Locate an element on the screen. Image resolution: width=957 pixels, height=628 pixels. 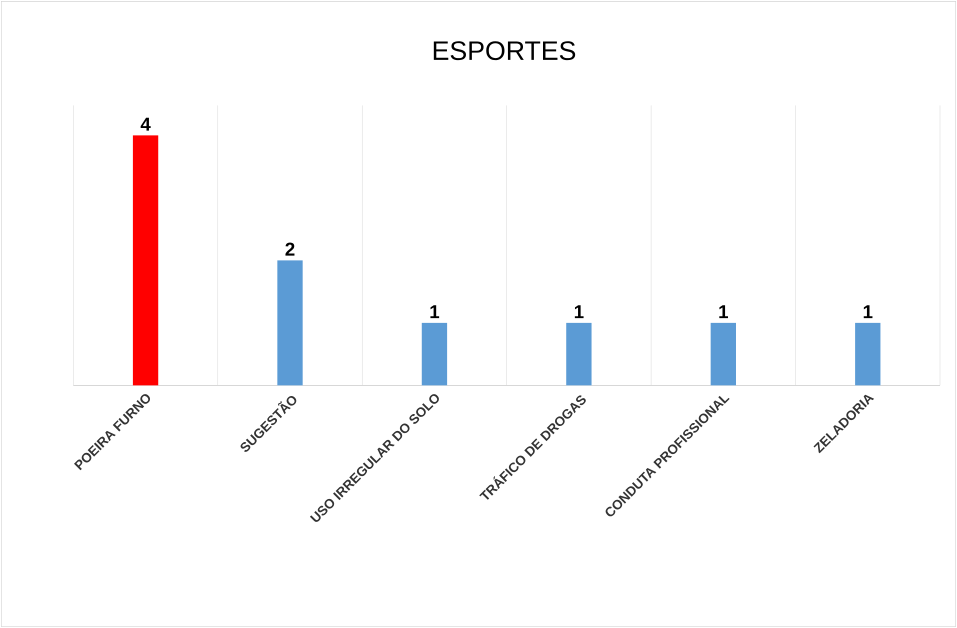
data-label: 4 is located at coordinates (145, 124).